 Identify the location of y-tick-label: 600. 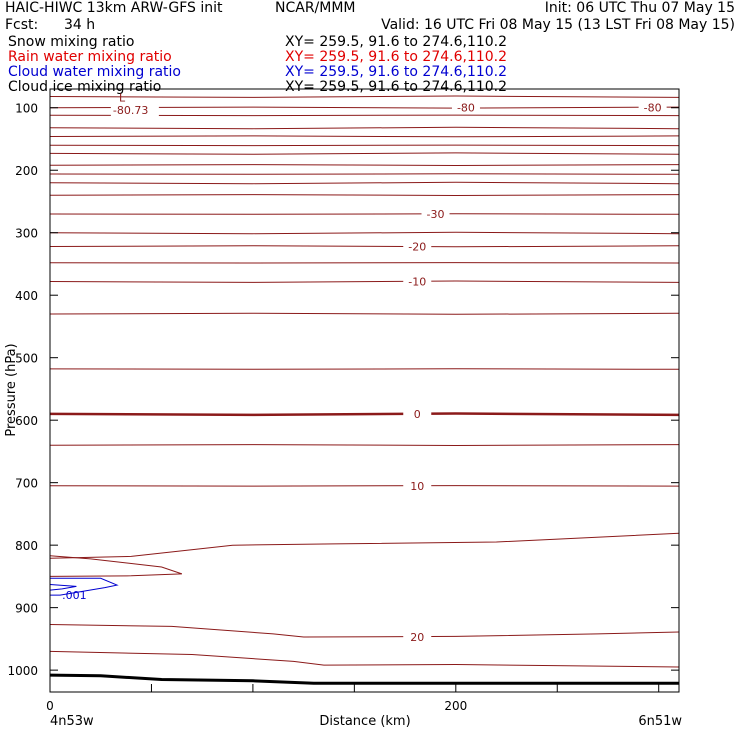
(26, 421).